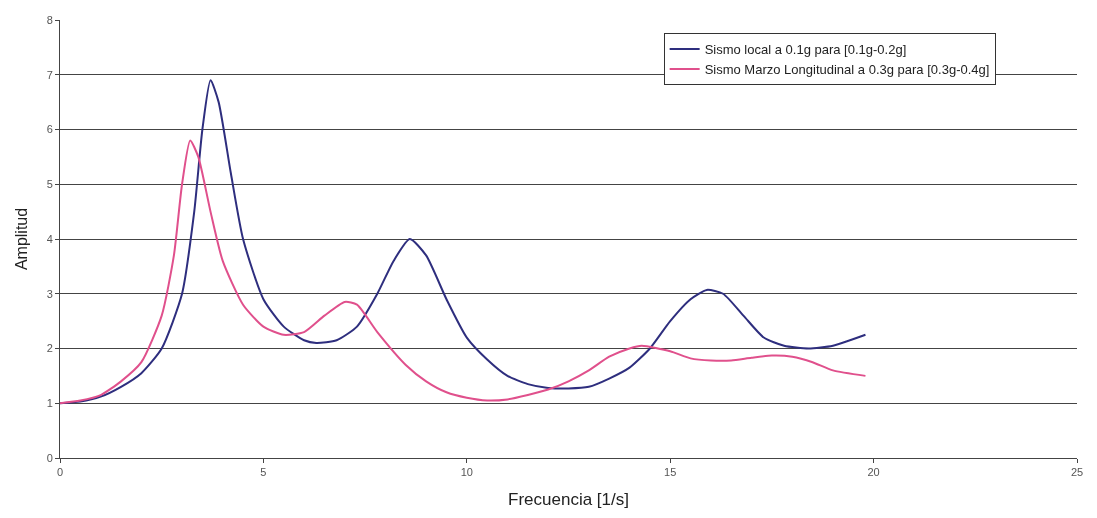 Image resolution: width=1097 pixels, height=518 pixels. I want to click on y-tick-label: 4, so click(49, 238).